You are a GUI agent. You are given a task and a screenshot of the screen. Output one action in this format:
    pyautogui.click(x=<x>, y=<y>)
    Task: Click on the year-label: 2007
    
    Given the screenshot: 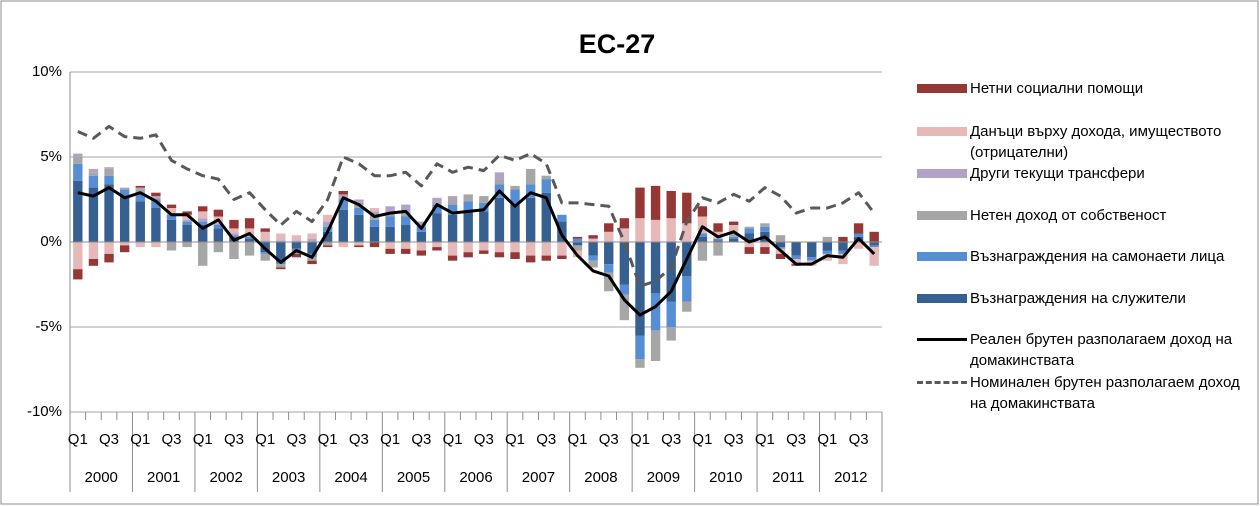 What is the action you would take?
    pyautogui.click(x=538, y=477)
    